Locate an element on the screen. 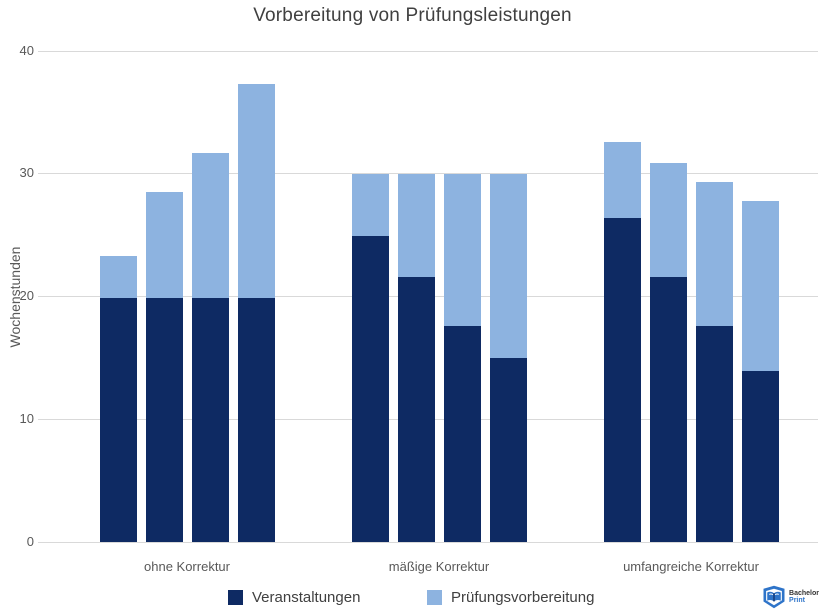 The height and width of the screenshot is (613, 825). brand-logo: Bachelor Print is located at coordinates (790, 597).